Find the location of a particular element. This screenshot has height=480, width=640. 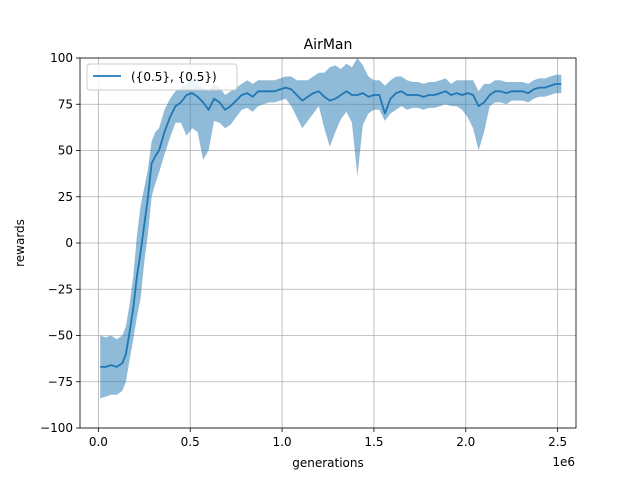

x-axis-ticks: 0.0 0.5 1.0 1.5 2.0 2.5 is located at coordinates (328, 438).